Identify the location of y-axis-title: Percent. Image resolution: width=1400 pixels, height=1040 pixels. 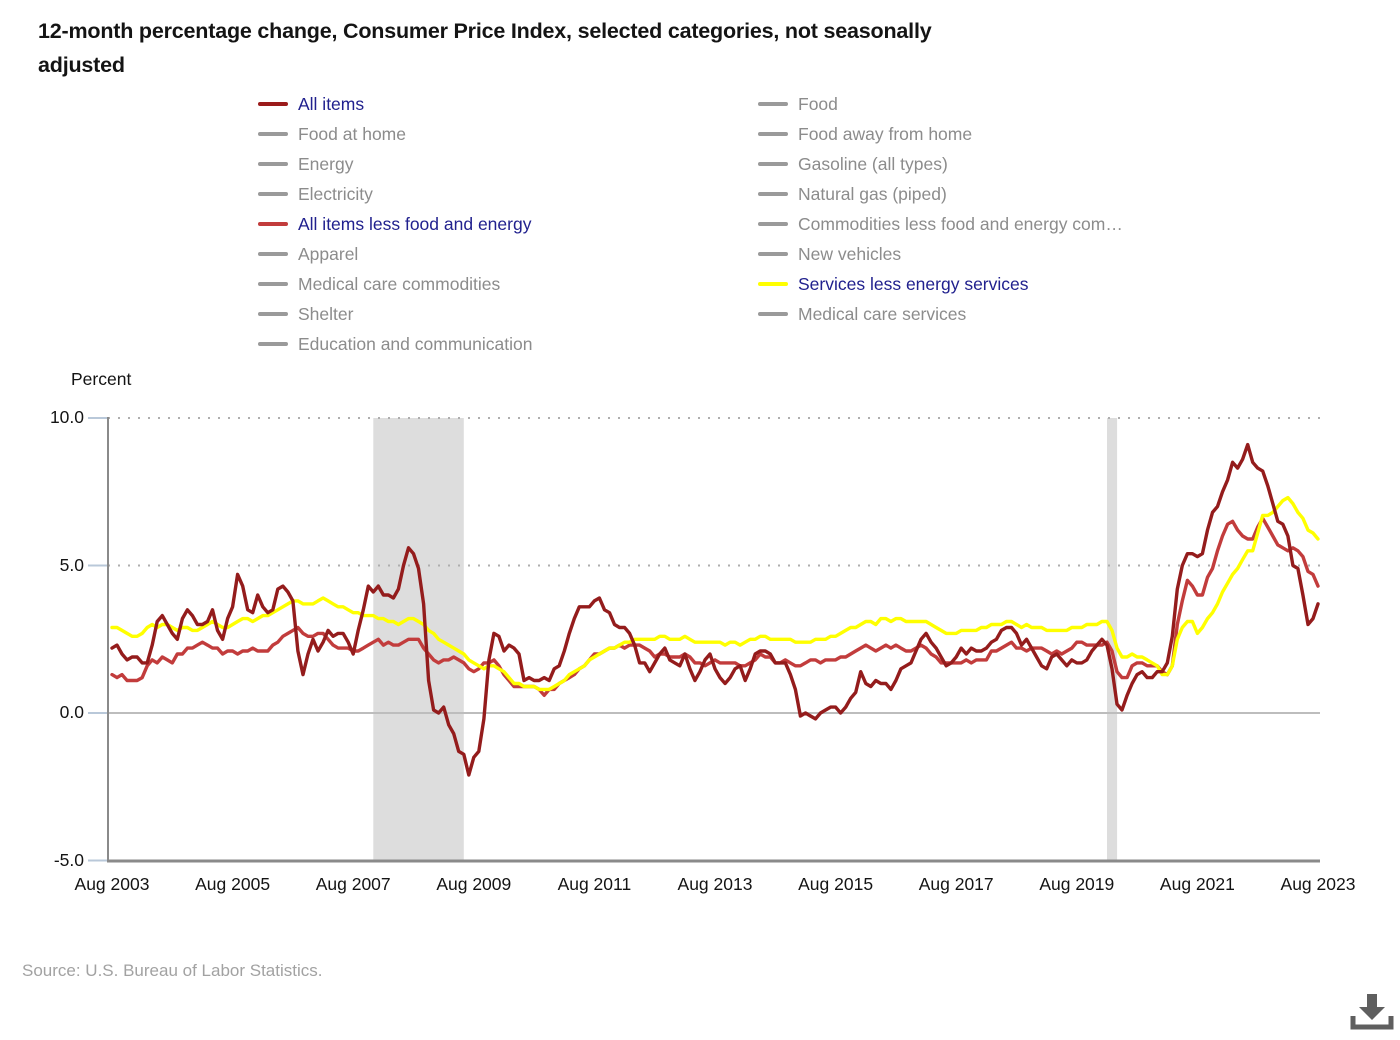
(101, 379).